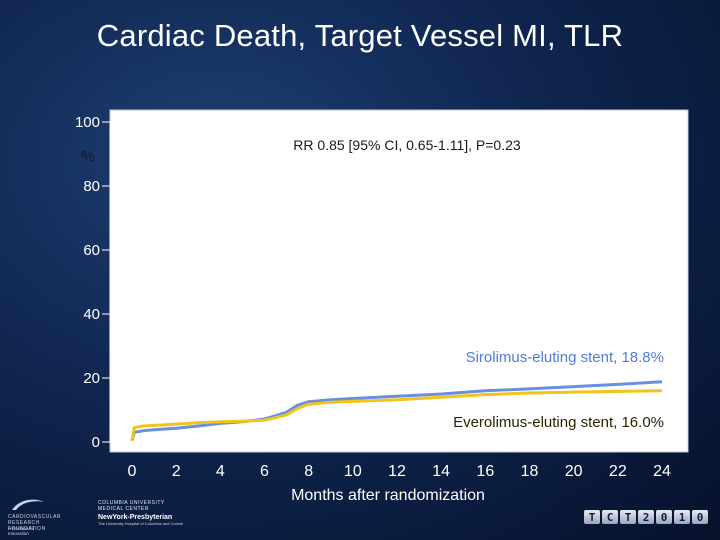 This screenshot has height=540, width=720. What do you see at coordinates (353, 471) in the screenshot?
I see `x-tick-label: 10` at bounding box center [353, 471].